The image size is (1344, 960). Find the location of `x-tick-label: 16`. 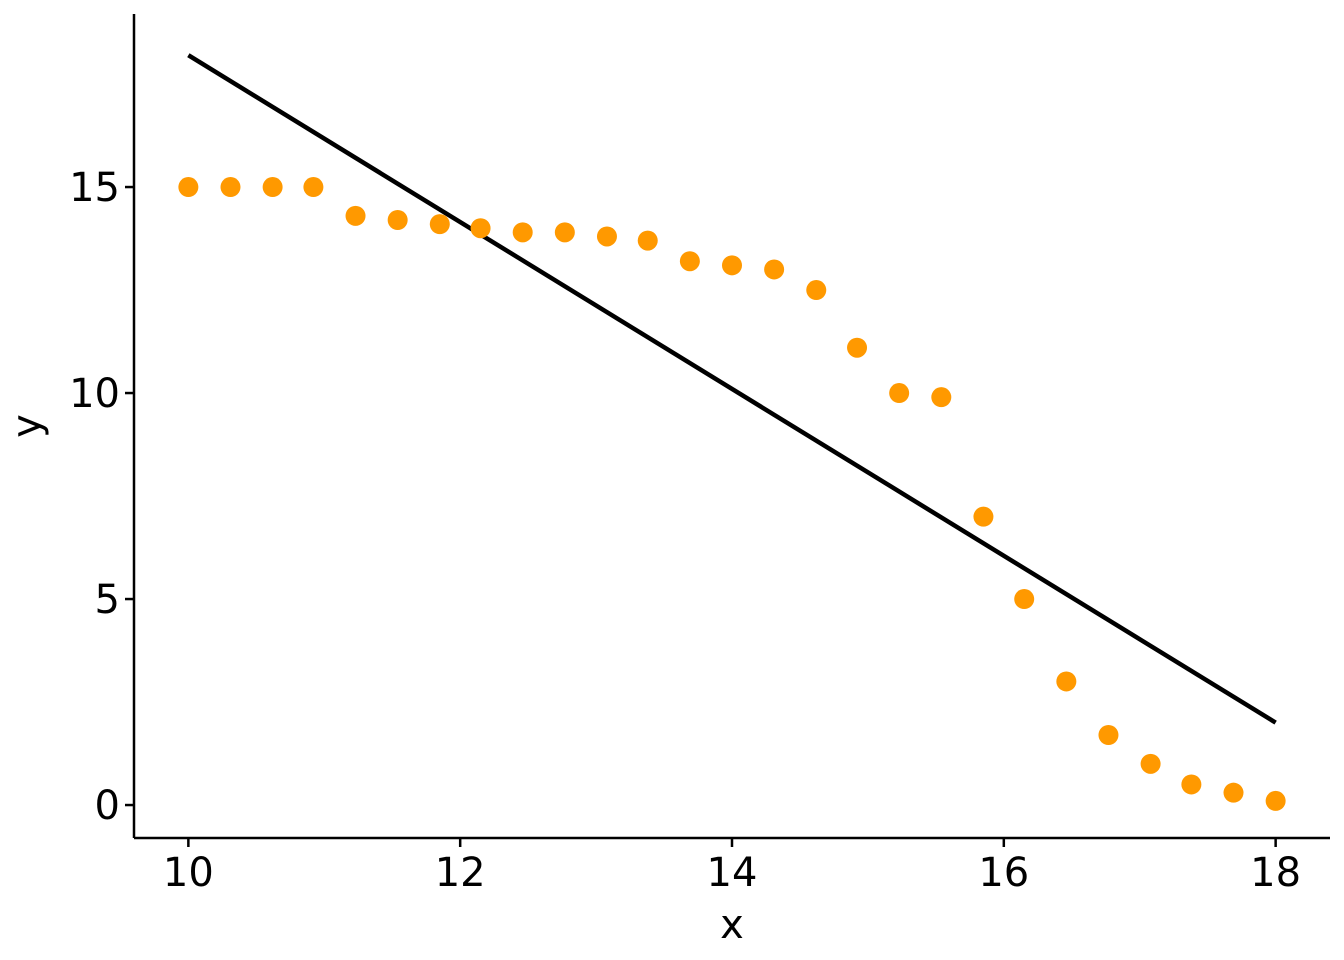

x-tick-label: 16 is located at coordinates (1003, 873).